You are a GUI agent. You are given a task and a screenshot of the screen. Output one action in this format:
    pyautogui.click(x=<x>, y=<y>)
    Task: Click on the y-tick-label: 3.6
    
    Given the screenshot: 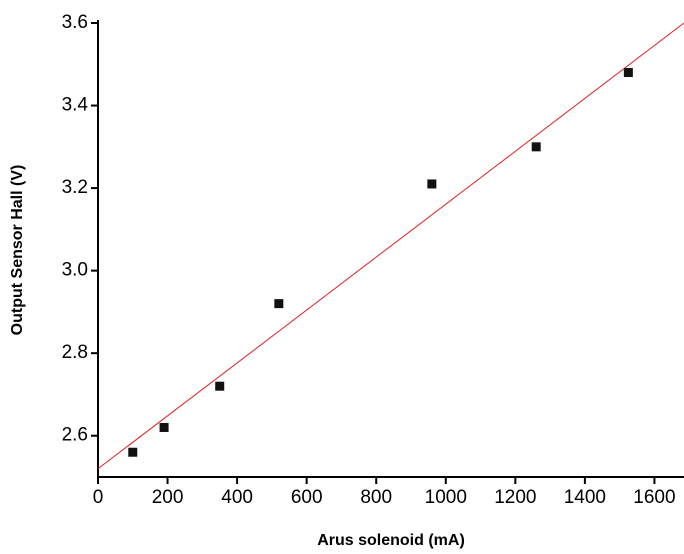 What is the action you would take?
    pyautogui.click(x=75, y=22)
    